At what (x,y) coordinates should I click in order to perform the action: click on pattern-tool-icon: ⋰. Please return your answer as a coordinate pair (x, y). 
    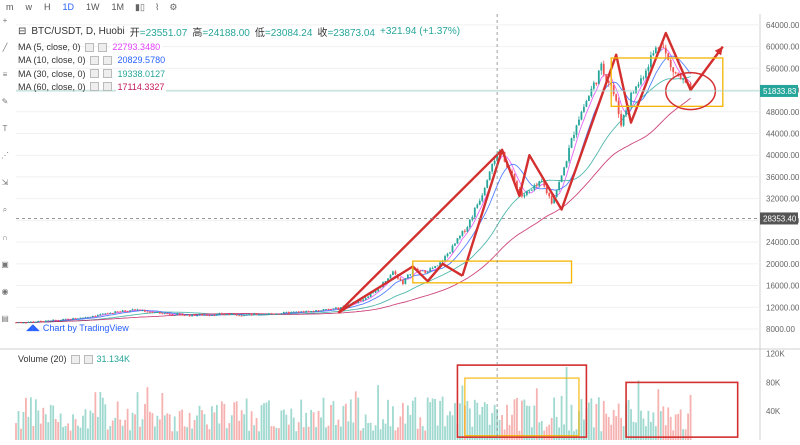
    Looking at the image, I should click on (5, 155).